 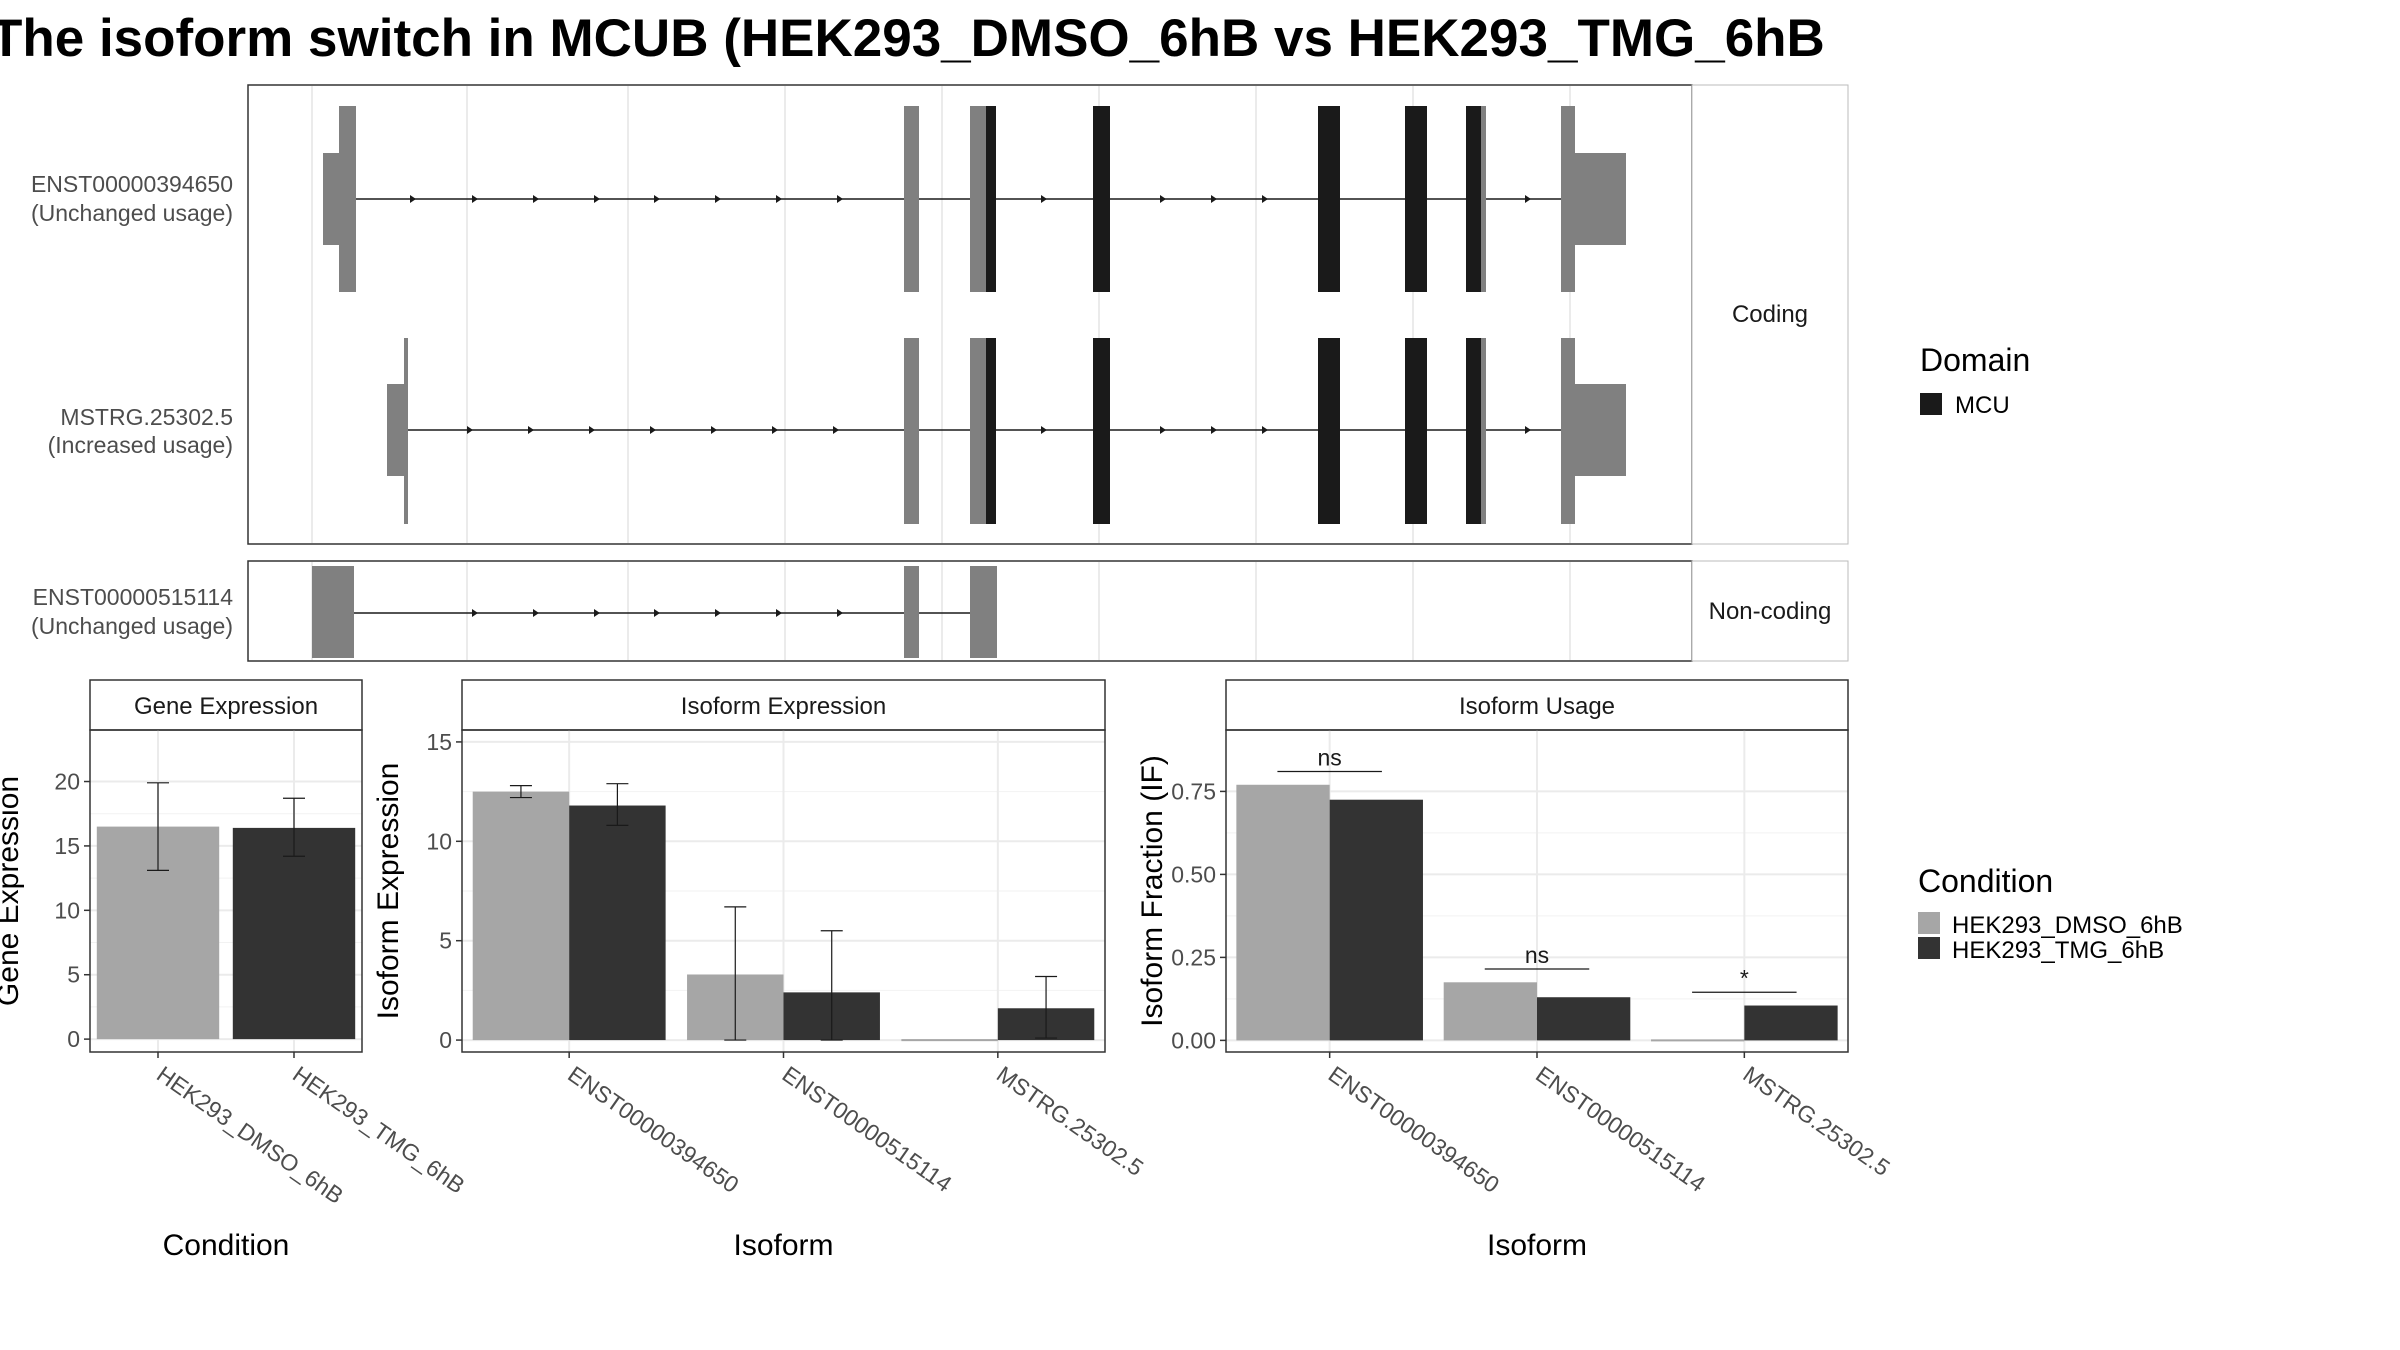 I want to click on noncoding-strip-label: Non-coding, so click(x=1770, y=611).